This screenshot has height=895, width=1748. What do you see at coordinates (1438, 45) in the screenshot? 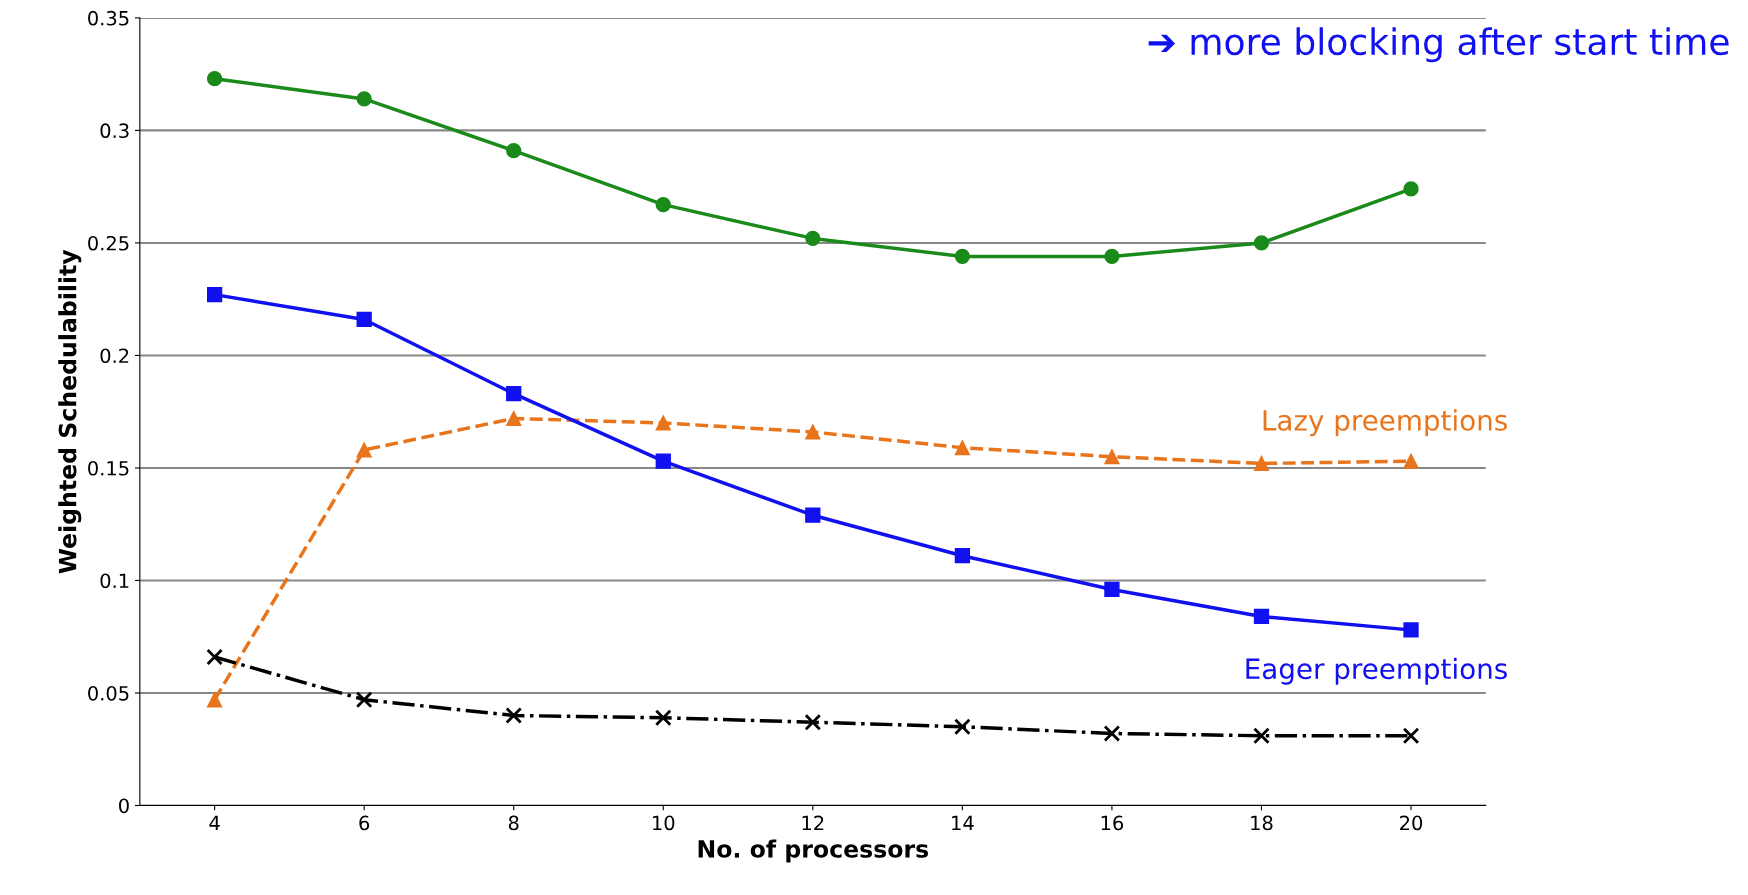
I see `annotation: ➔ more blocking after start time` at bounding box center [1438, 45].